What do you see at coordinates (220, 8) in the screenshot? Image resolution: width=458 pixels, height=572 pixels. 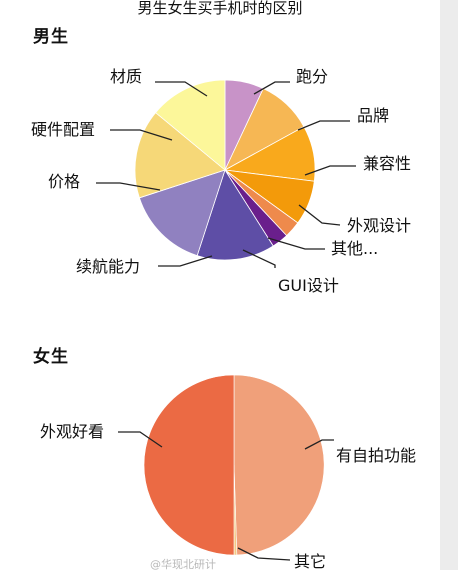 I see `chart-main-title: 男生女生买手机时的区别` at bounding box center [220, 8].